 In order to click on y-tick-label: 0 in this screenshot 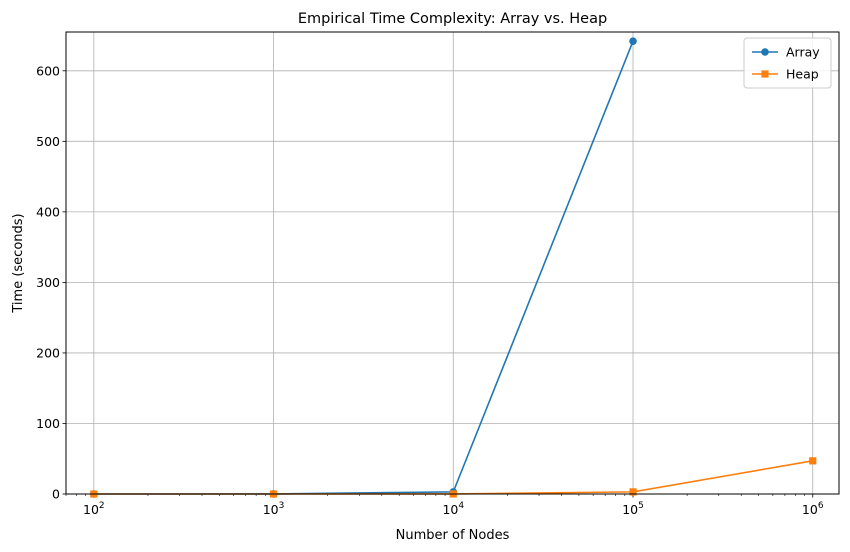, I will do `click(56, 494)`.